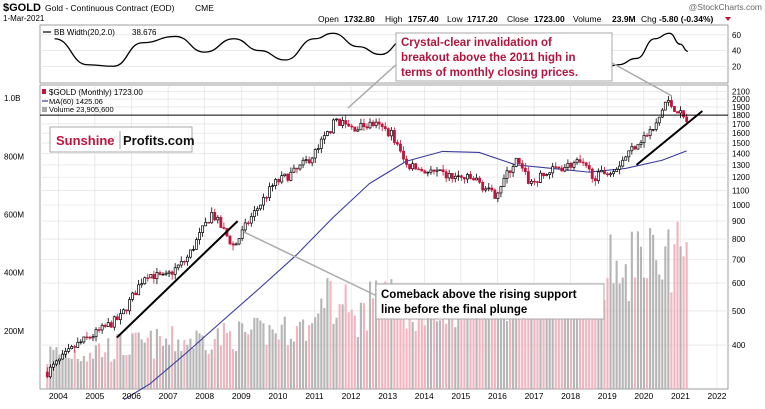  Describe the element at coordinates (423, 19) in the screenshot. I see `high-value: 1757.40` at that location.